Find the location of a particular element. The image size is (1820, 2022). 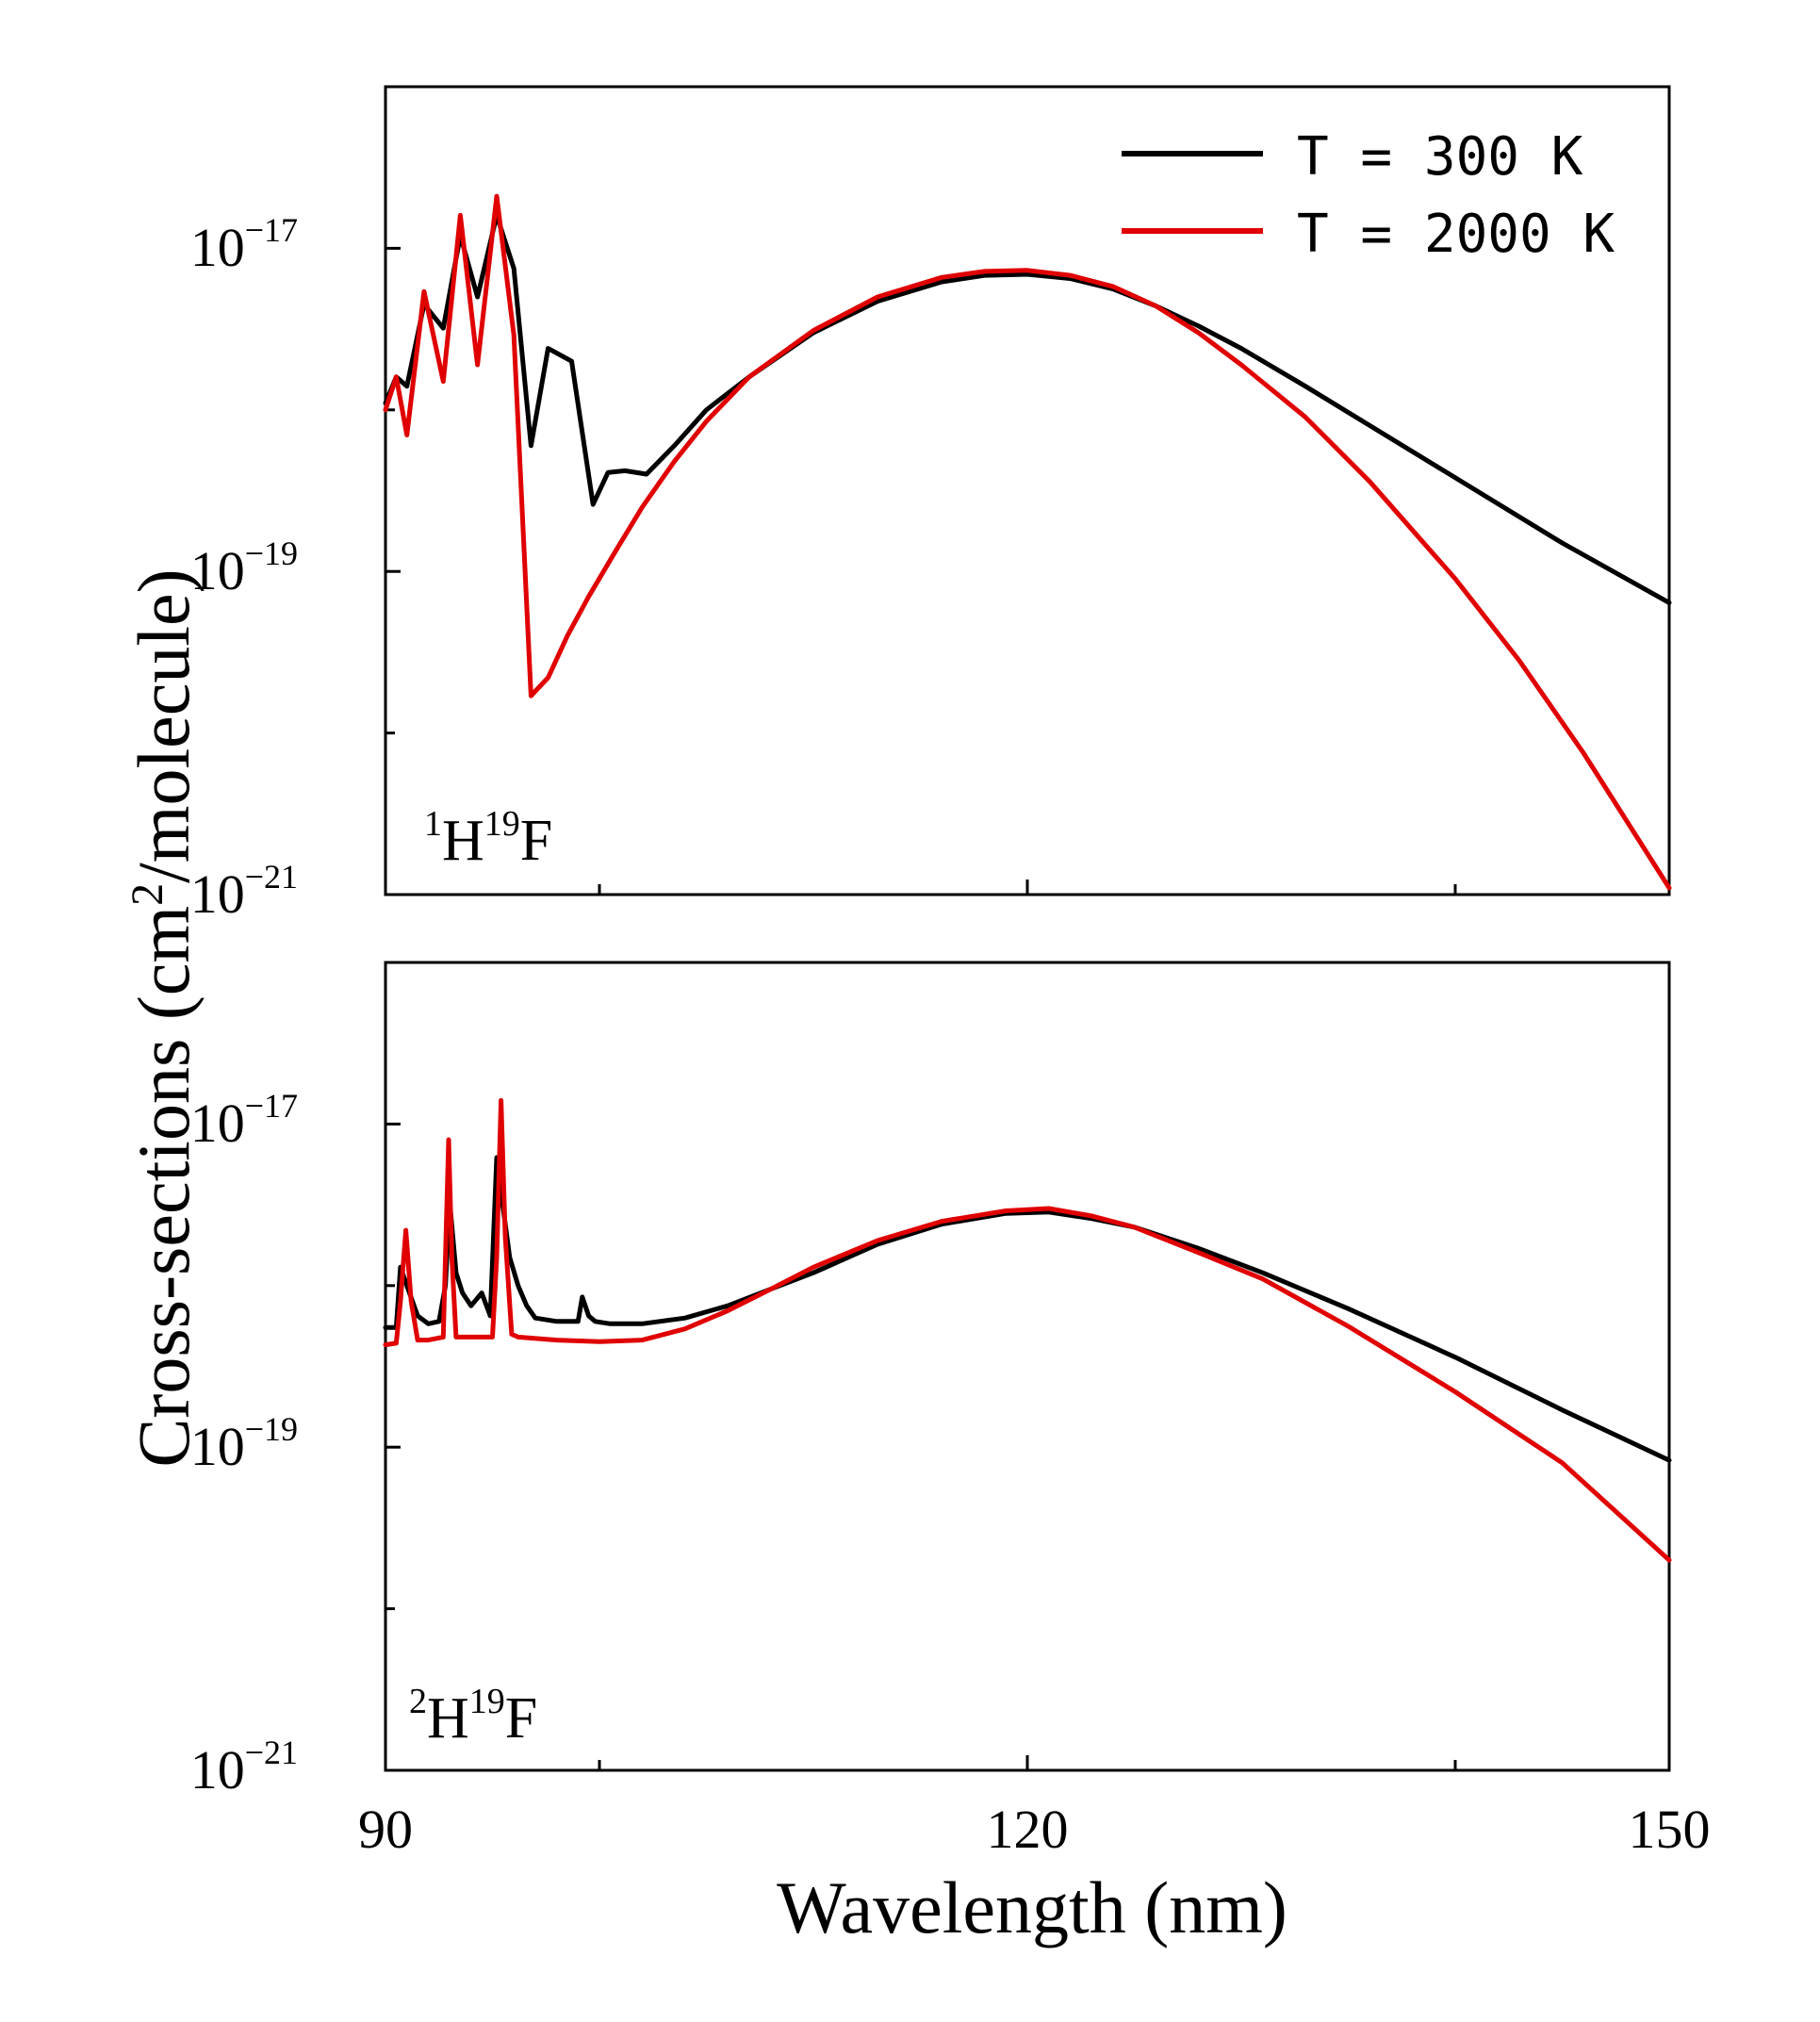

y-axis-title-sup: 2 is located at coordinates (147, 894).